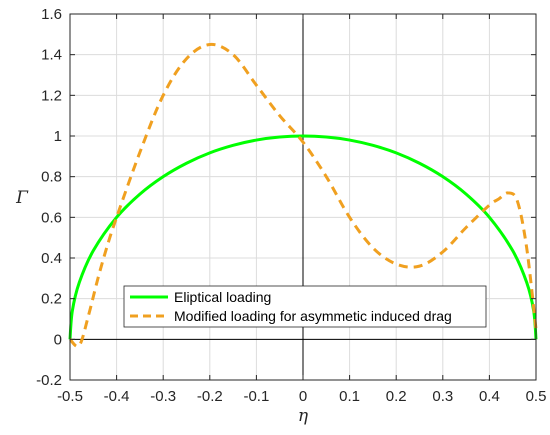  What do you see at coordinates (49, 380) in the screenshot?
I see `y-tick-label-0: -0.2` at bounding box center [49, 380].